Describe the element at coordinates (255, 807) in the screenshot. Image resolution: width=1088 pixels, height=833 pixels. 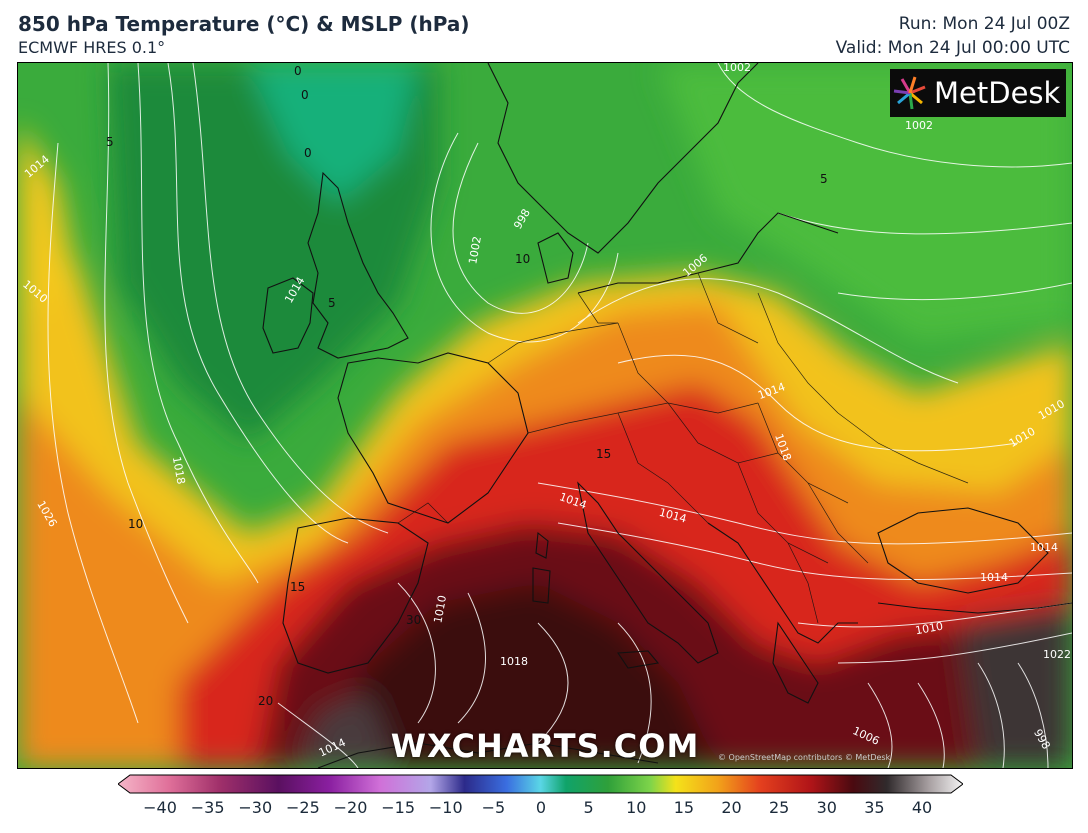
I see `colorbar-tick-label: −30` at that location.